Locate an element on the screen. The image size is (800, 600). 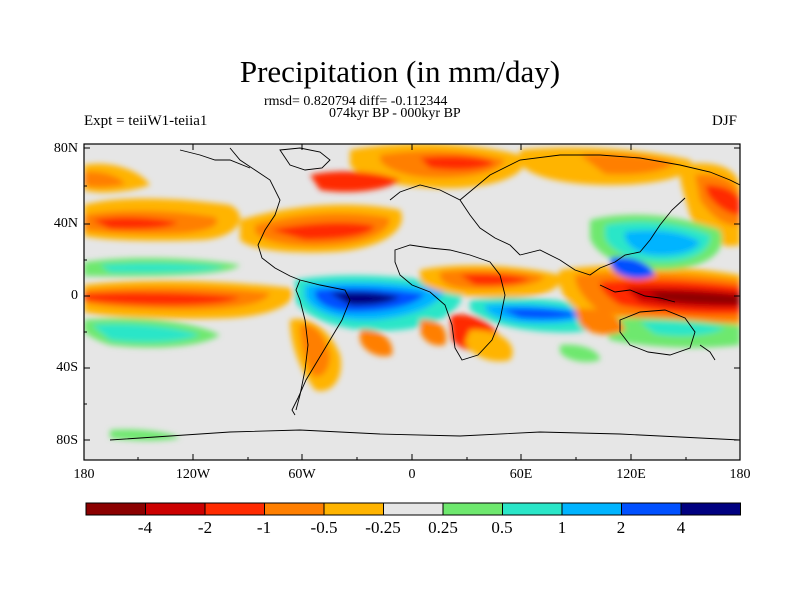
chart-title: Precipitation (in mm/day) is located at coordinates (400, 71).